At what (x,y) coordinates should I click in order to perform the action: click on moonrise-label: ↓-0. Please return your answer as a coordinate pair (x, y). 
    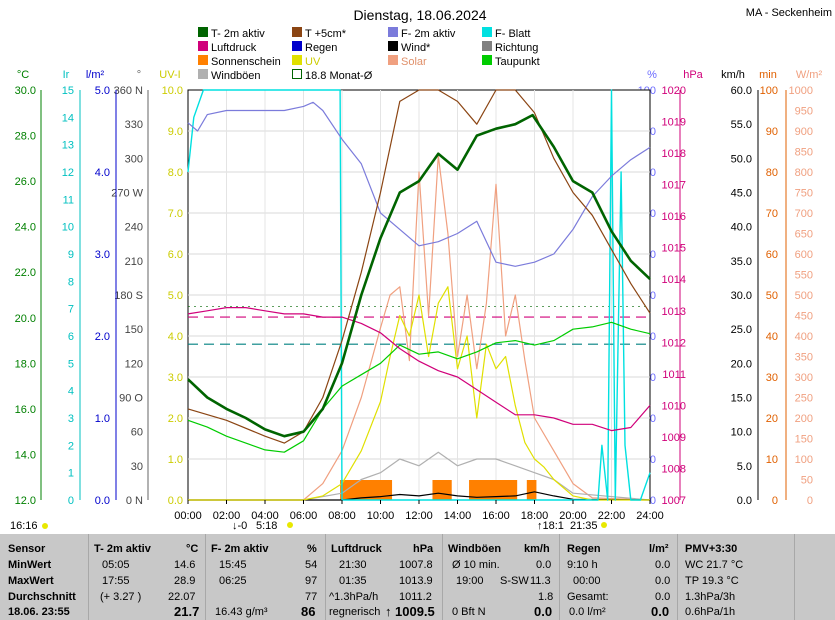
    Looking at the image, I should click on (239, 526).